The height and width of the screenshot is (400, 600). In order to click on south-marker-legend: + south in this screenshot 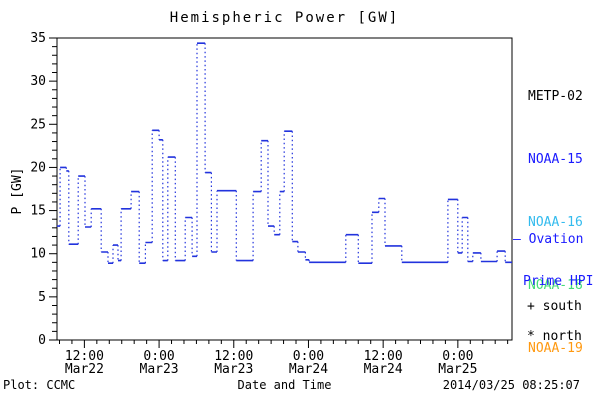, I will do `click(554, 306)`.